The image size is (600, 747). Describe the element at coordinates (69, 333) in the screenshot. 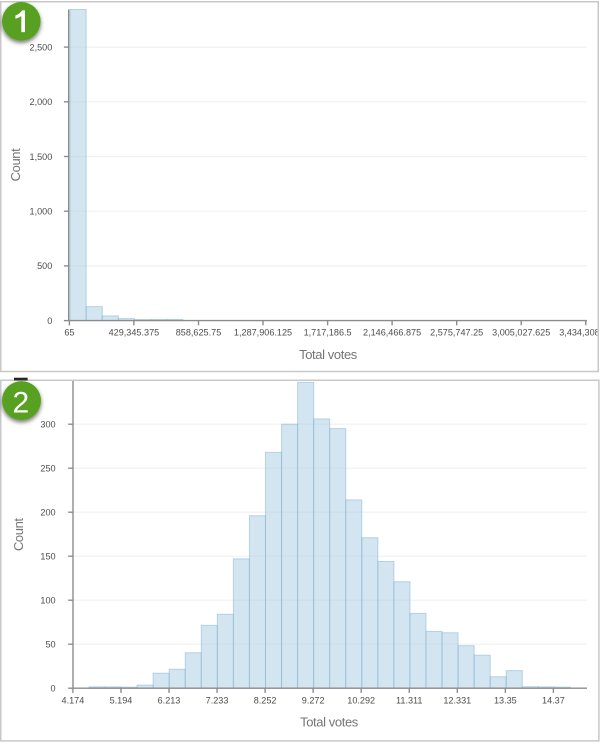

I see `svg-text: 65` at that location.